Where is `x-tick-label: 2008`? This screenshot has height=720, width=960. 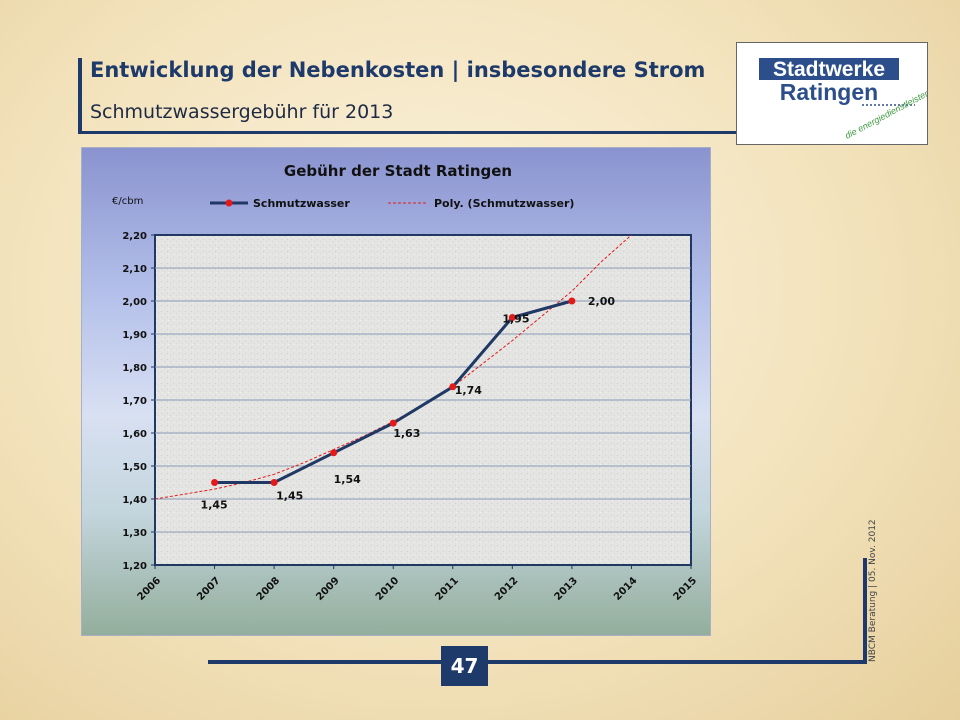 x-tick-label: 2008 is located at coordinates (268, 588).